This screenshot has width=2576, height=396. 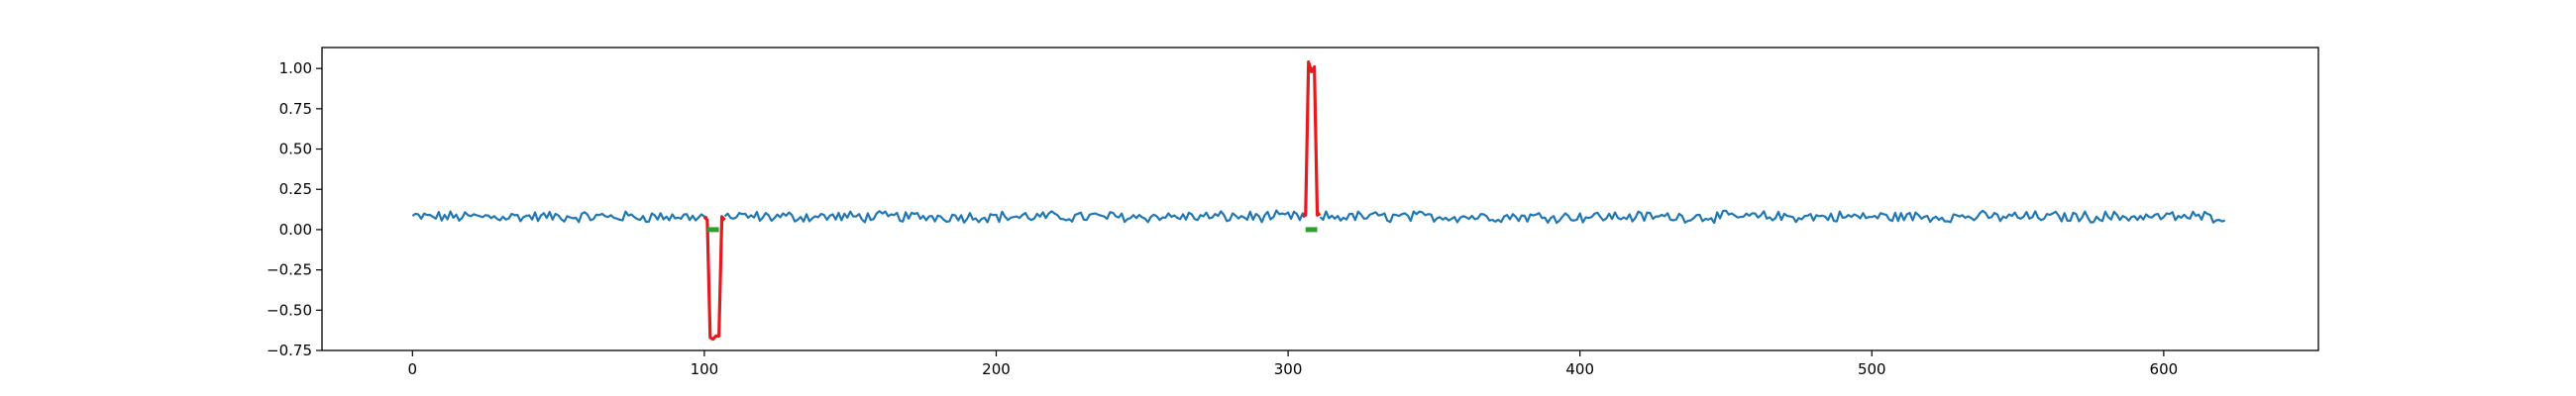 What do you see at coordinates (289, 310) in the screenshot?
I see `y-tick-label-1: −0.50` at bounding box center [289, 310].